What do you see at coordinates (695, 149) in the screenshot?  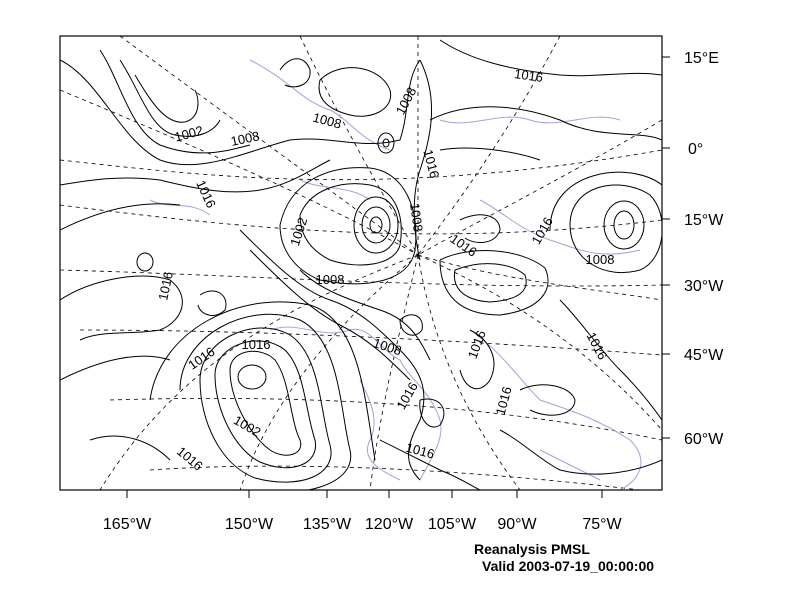 I see `right-axis-label: 0°` at bounding box center [695, 149].